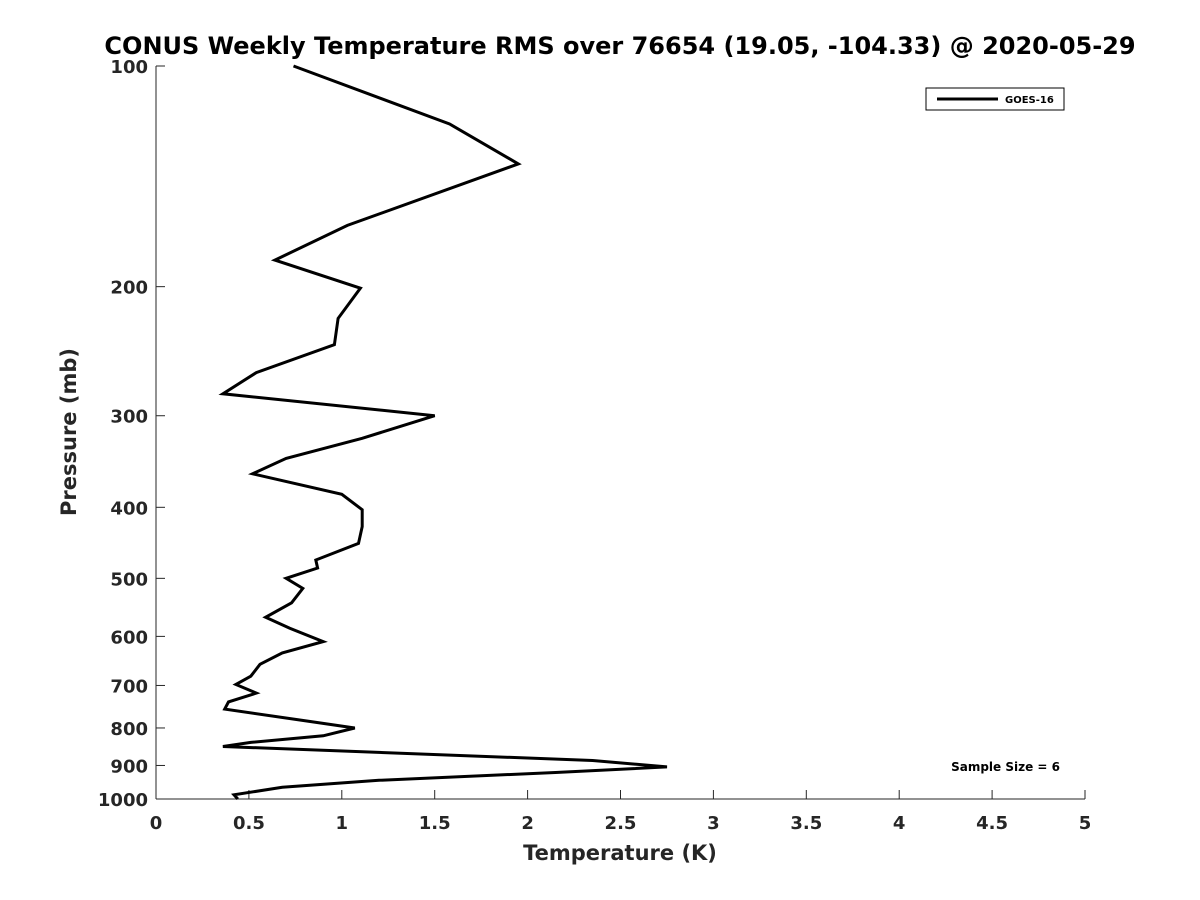  Describe the element at coordinates (129, 637) in the screenshot. I see `y-tick-label: 600` at that location.